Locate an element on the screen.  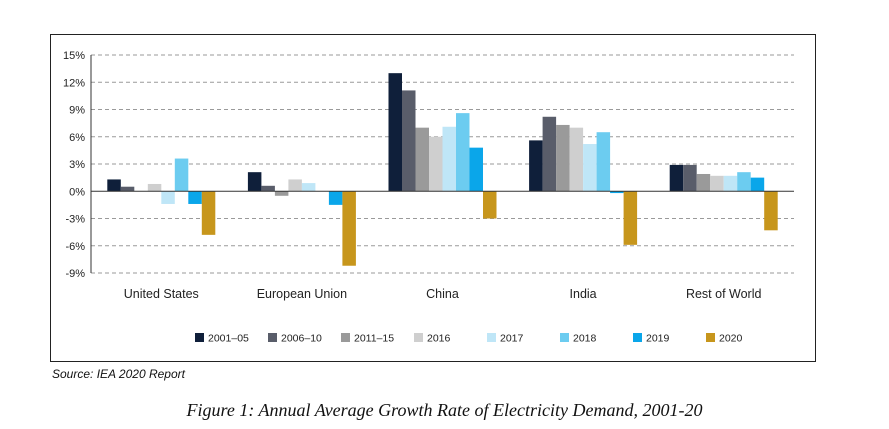
legend-label: 2011–15 is located at coordinates (374, 339).